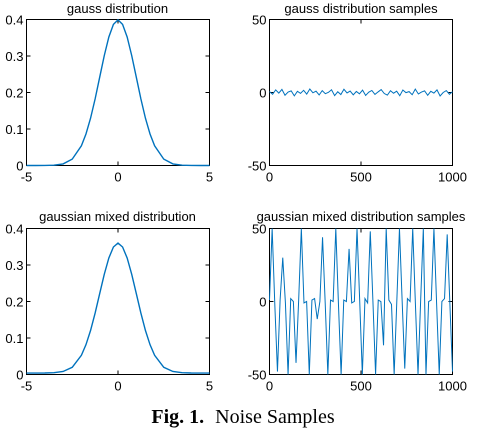  What do you see at coordinates (361, 216) in the screenshot?
I see `panel-title: gaussian mixed distribution samples` at bounding box center [361, 216].